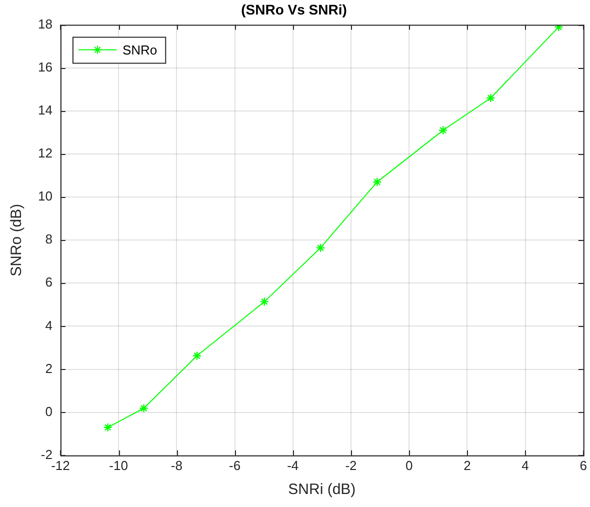  I want to click on y-tick-label: 10, so click(45, 196).